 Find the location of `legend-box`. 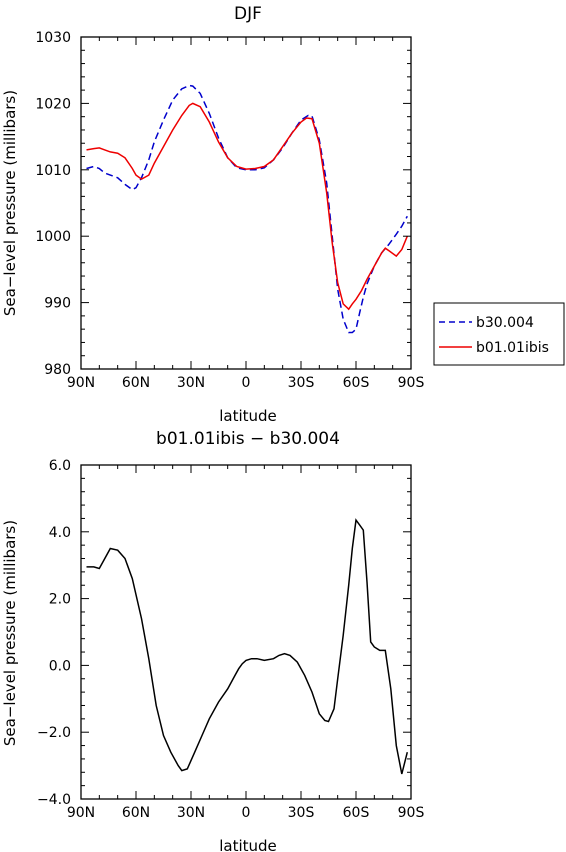

legend-box is located at coordinates (499, 334).